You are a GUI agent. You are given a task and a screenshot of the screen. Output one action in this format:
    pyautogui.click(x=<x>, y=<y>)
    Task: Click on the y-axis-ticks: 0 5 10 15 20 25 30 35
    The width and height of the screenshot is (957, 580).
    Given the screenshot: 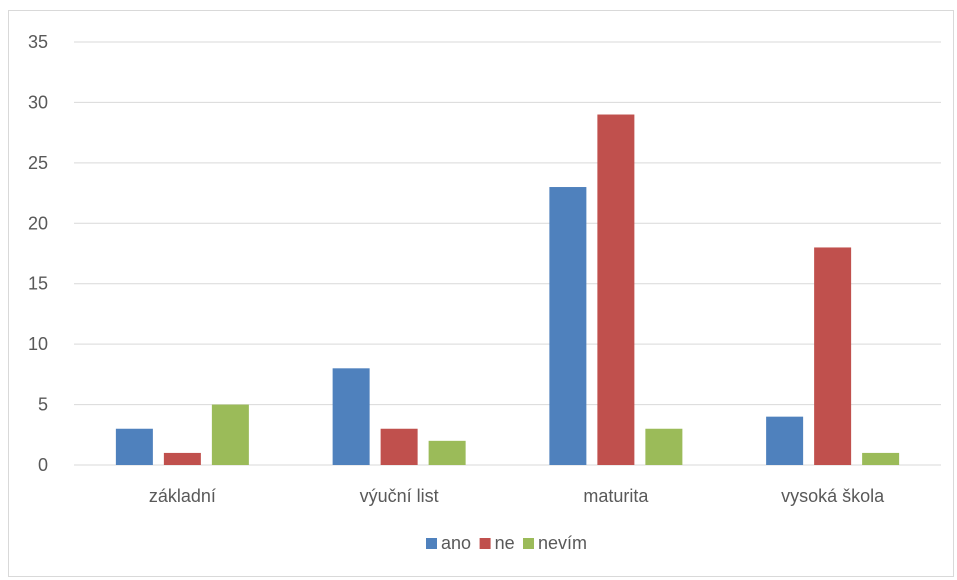 What is the action you would take?
    pyautogui.click(x=38, y=253)
    